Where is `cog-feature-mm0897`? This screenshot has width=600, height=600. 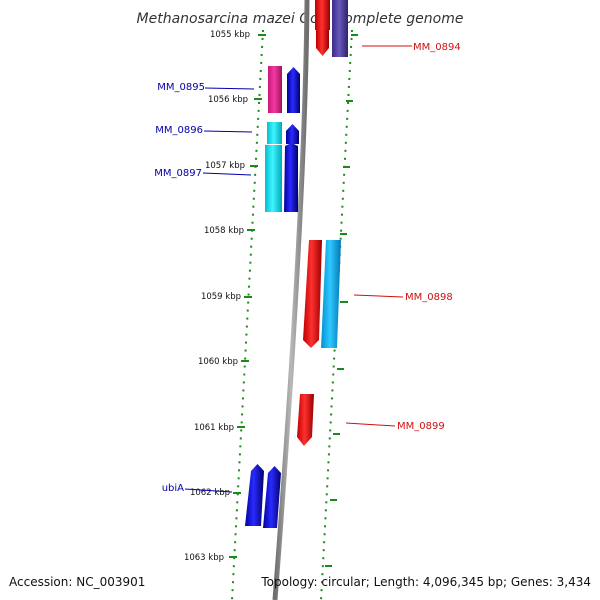
cog-feature-mm0897 is located at coordinates (273, 178).